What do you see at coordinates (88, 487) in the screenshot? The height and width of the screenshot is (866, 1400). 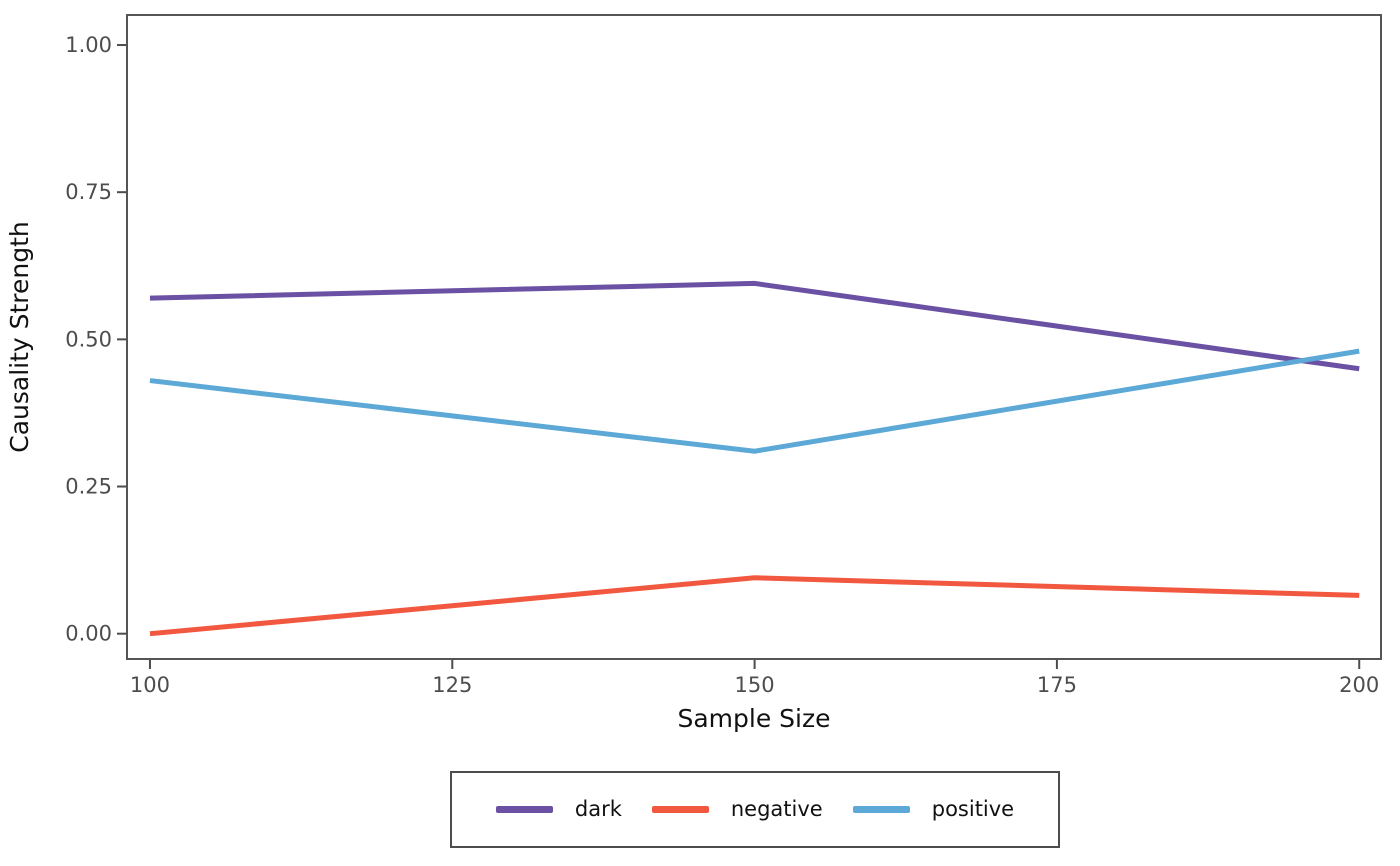 I see `y-tick-label: 0.25` at bounding box center [88, 487].